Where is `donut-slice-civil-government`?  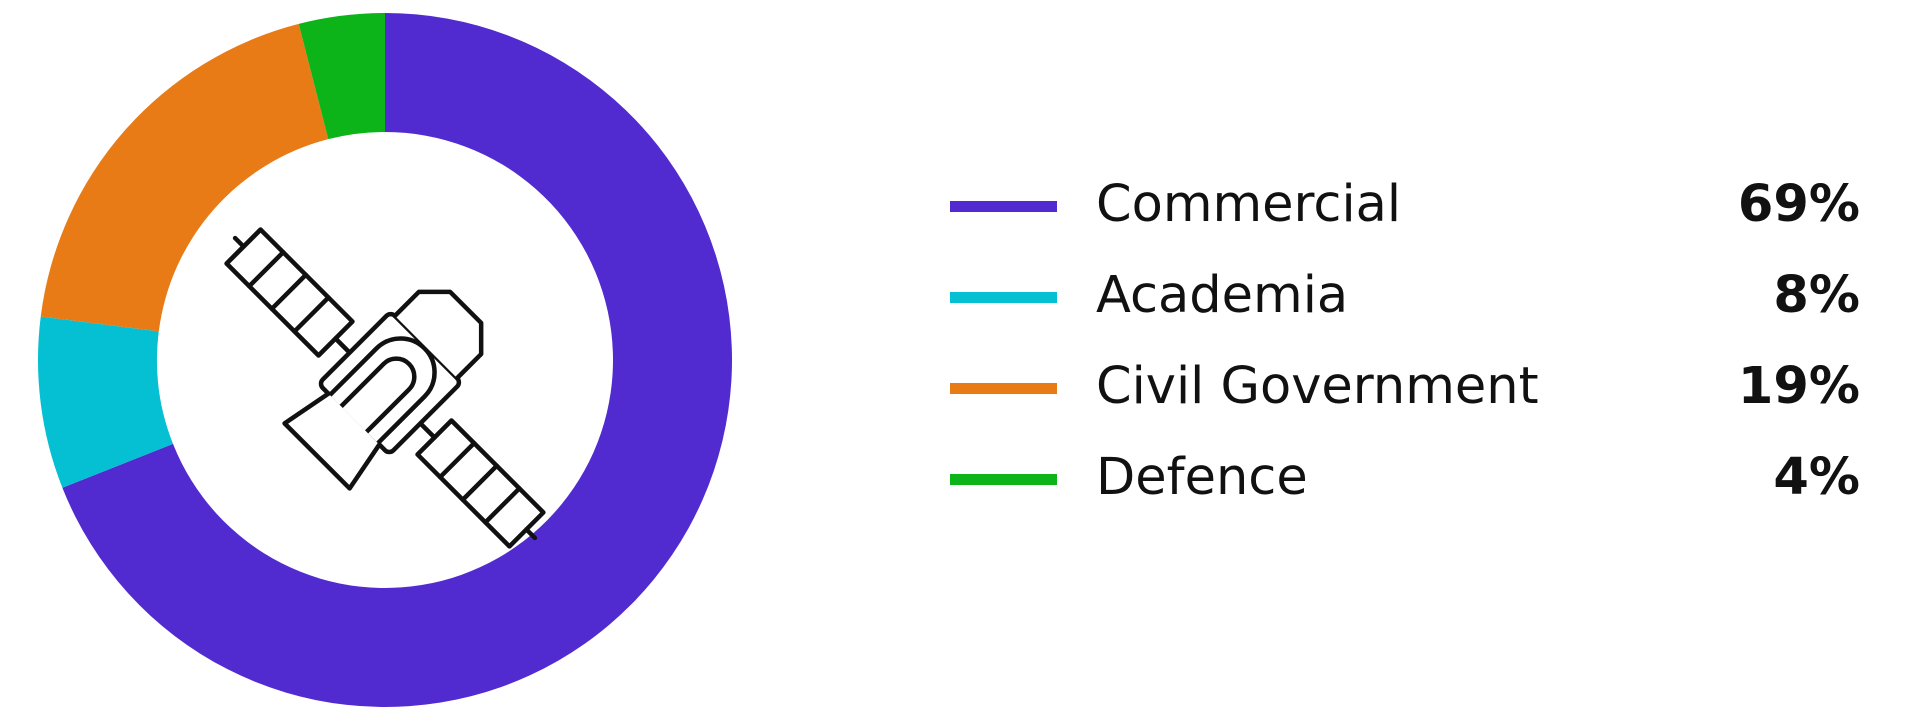 donut-slice-civil-government is located at coordinates (184, 177).